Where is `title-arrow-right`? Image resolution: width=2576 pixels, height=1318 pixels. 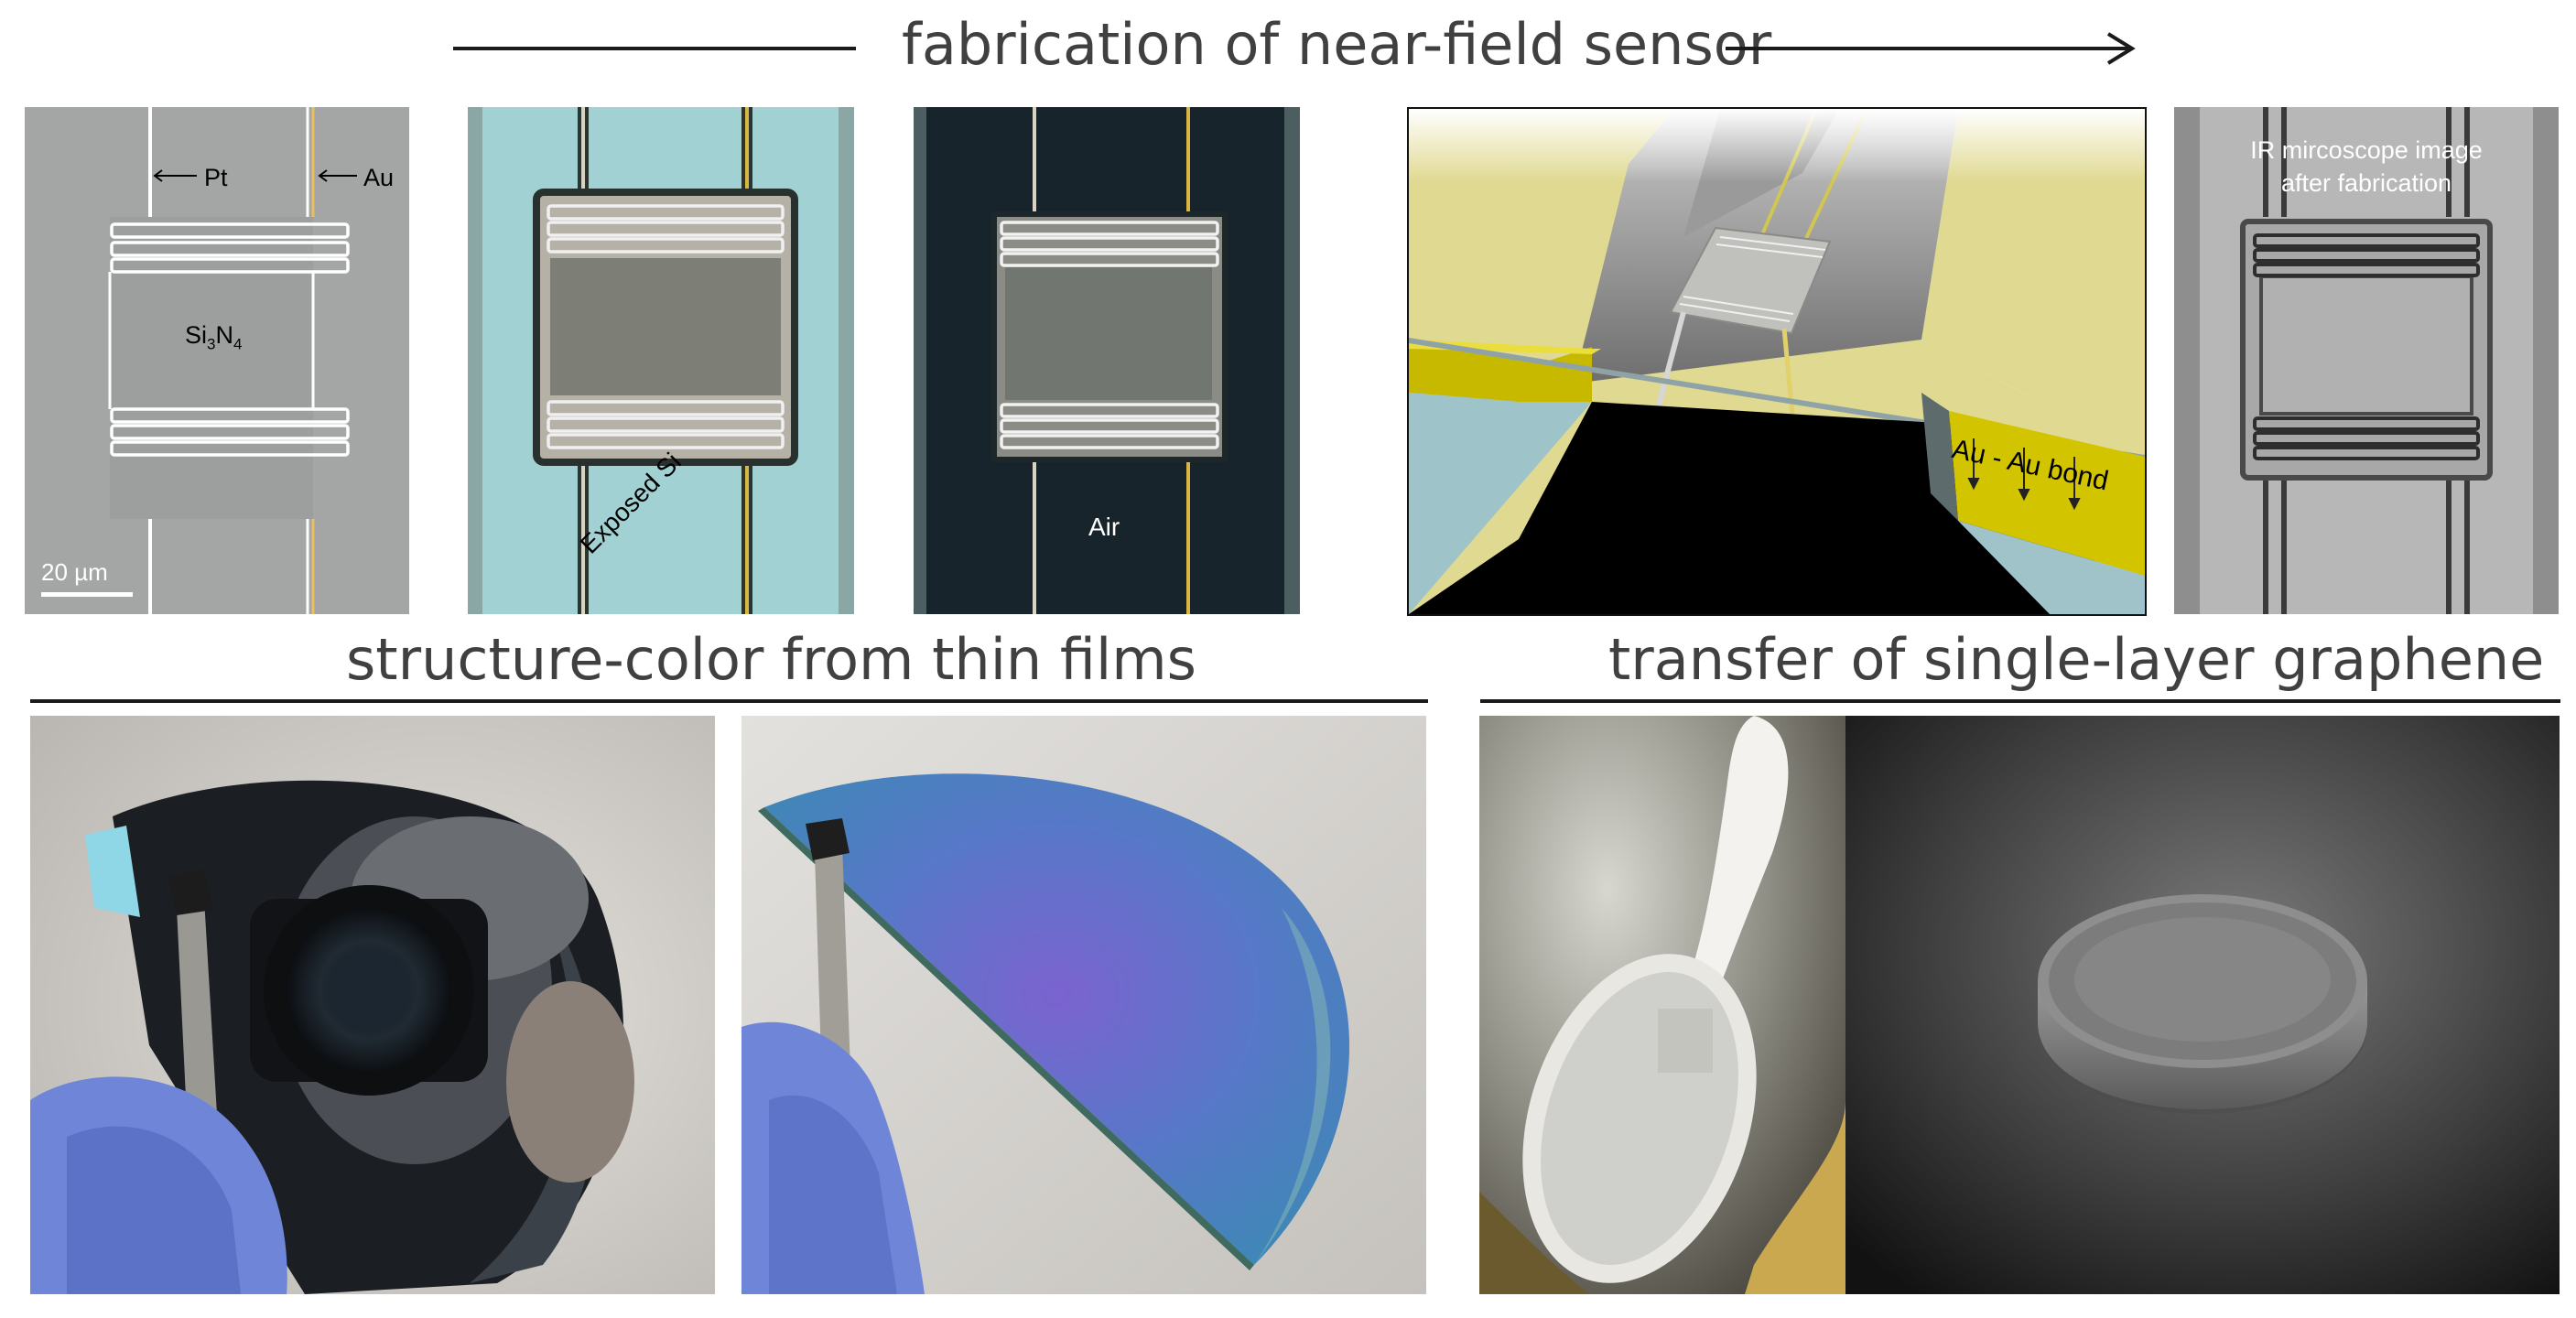
title-arrow-right is located at coordinates (1932, 48).